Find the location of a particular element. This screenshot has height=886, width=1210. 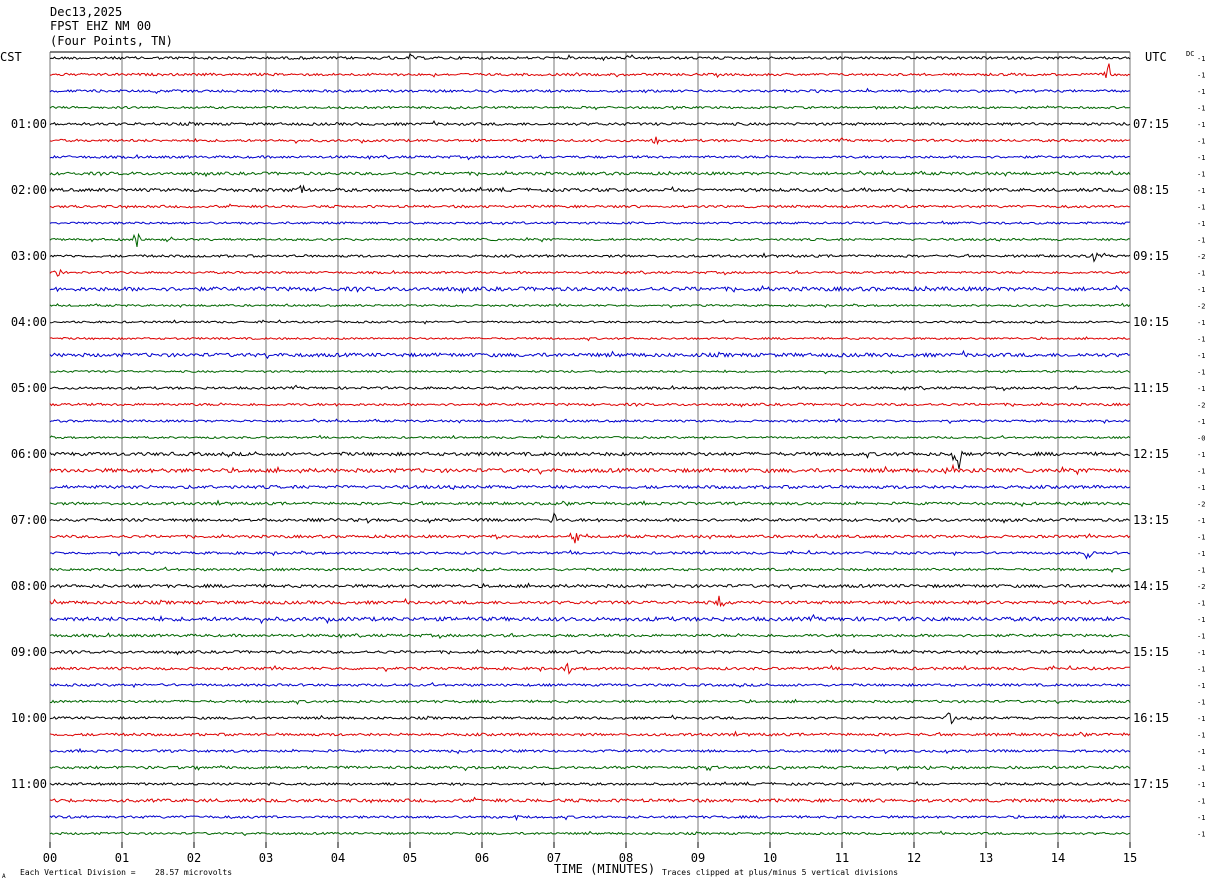

x-tick-label: 05 is located at coordinates (410, 858).